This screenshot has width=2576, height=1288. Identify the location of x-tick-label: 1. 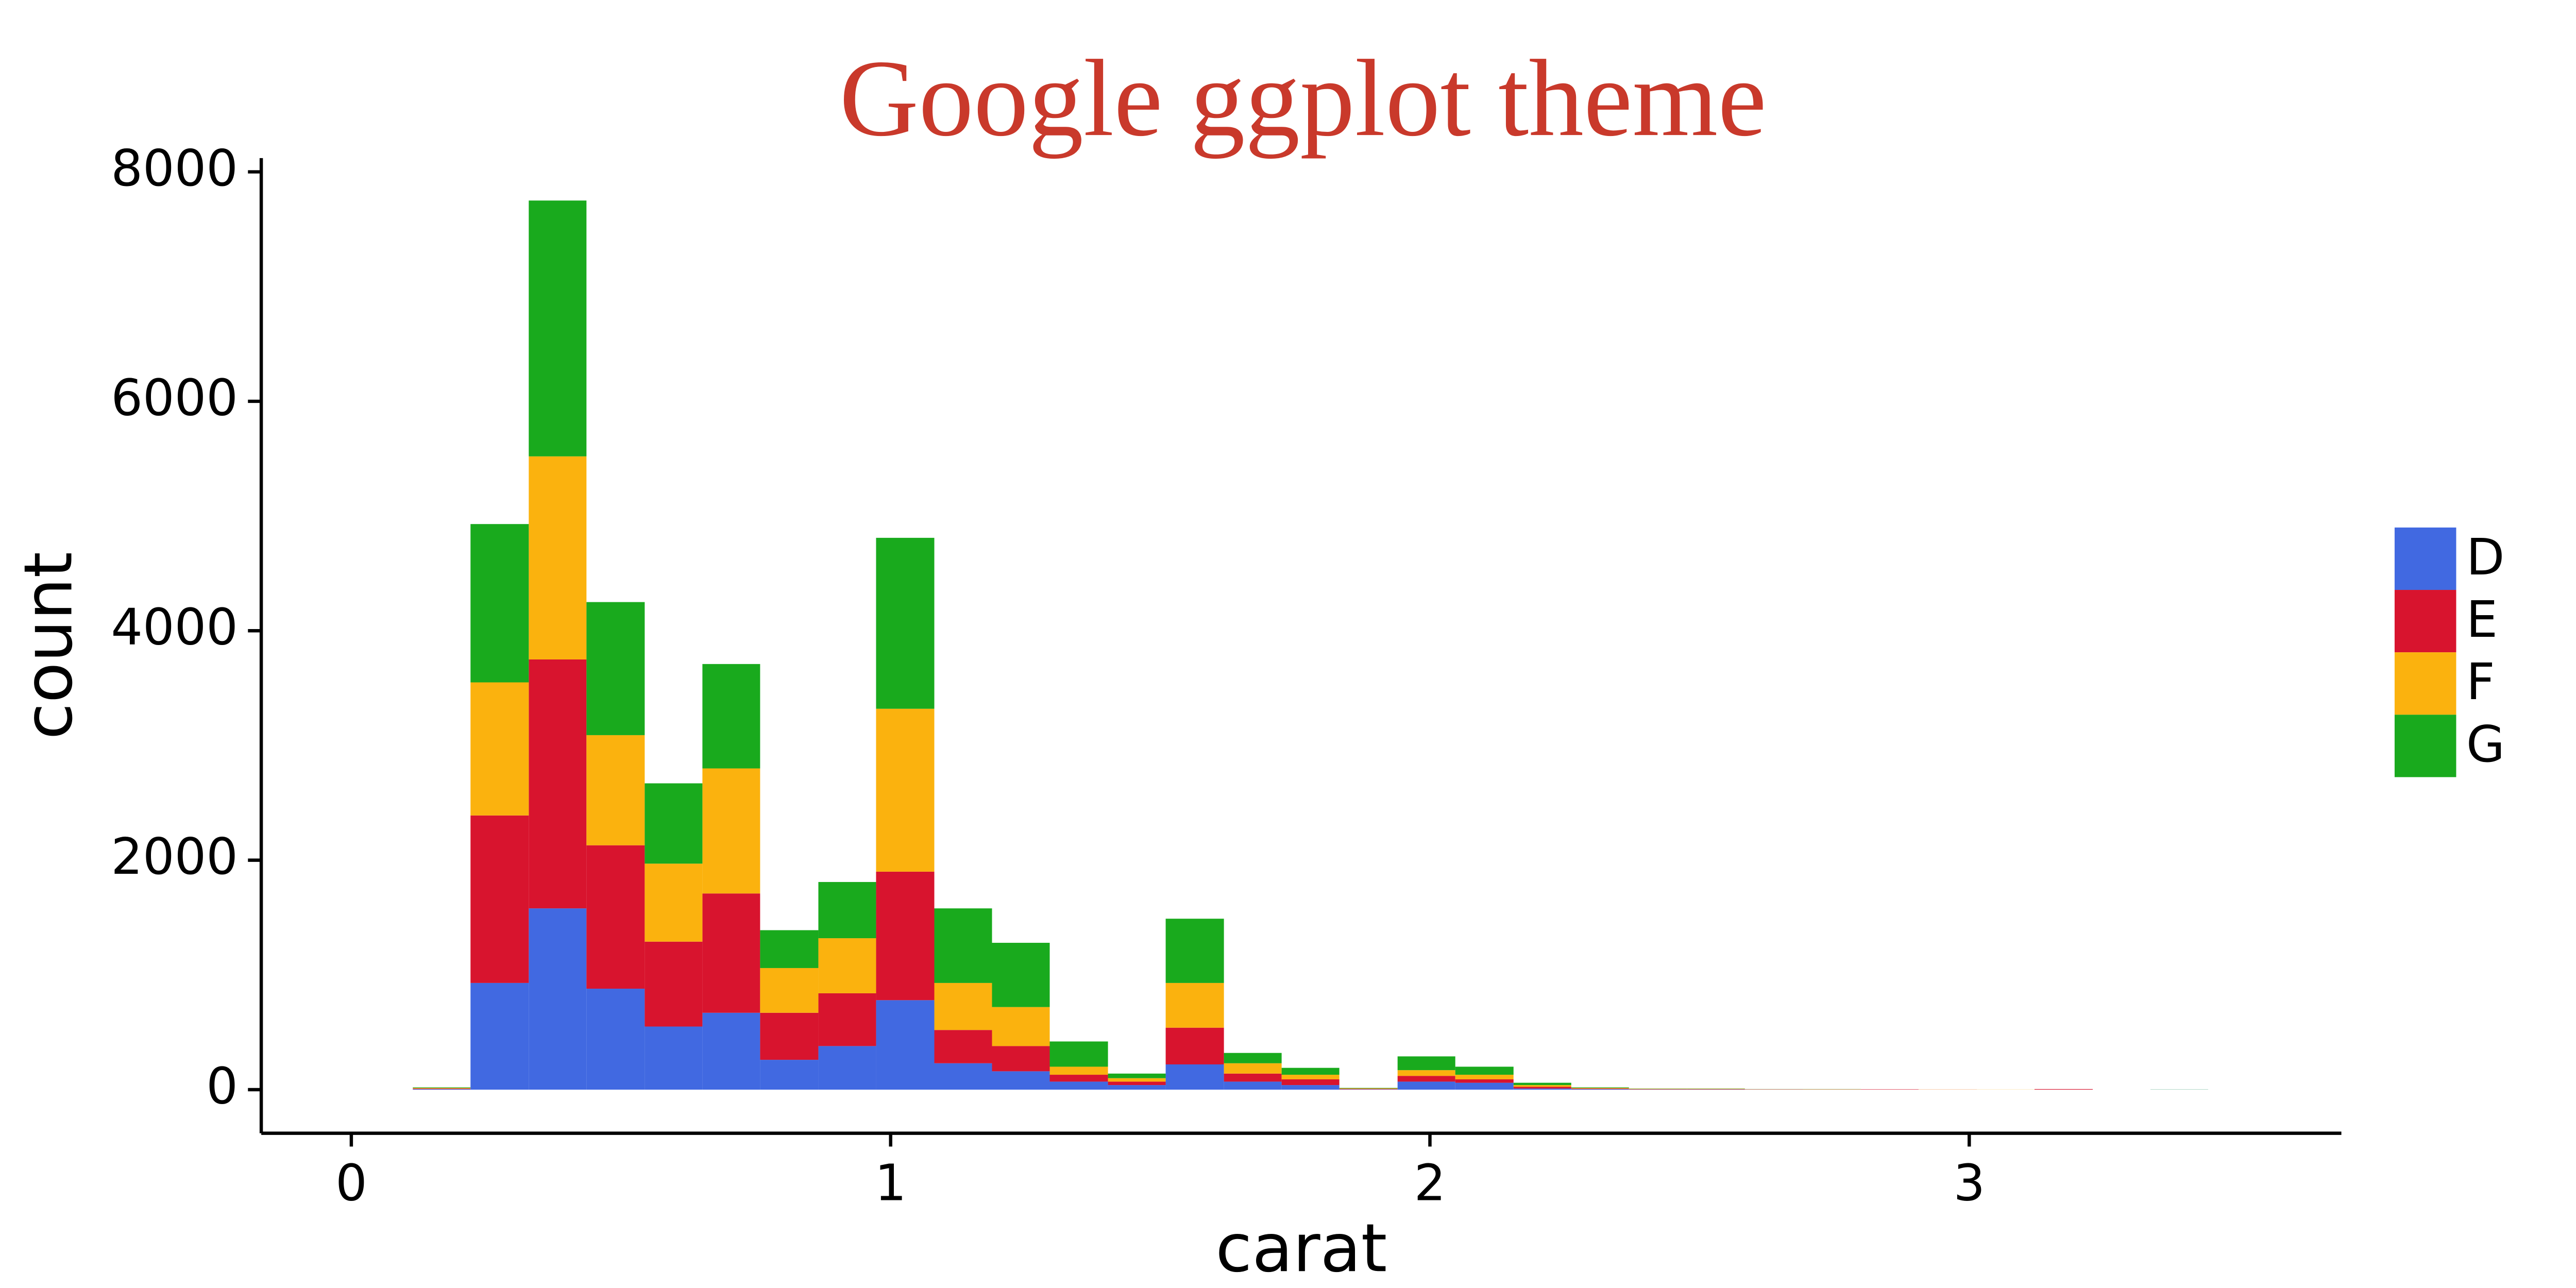
(891, 1183).